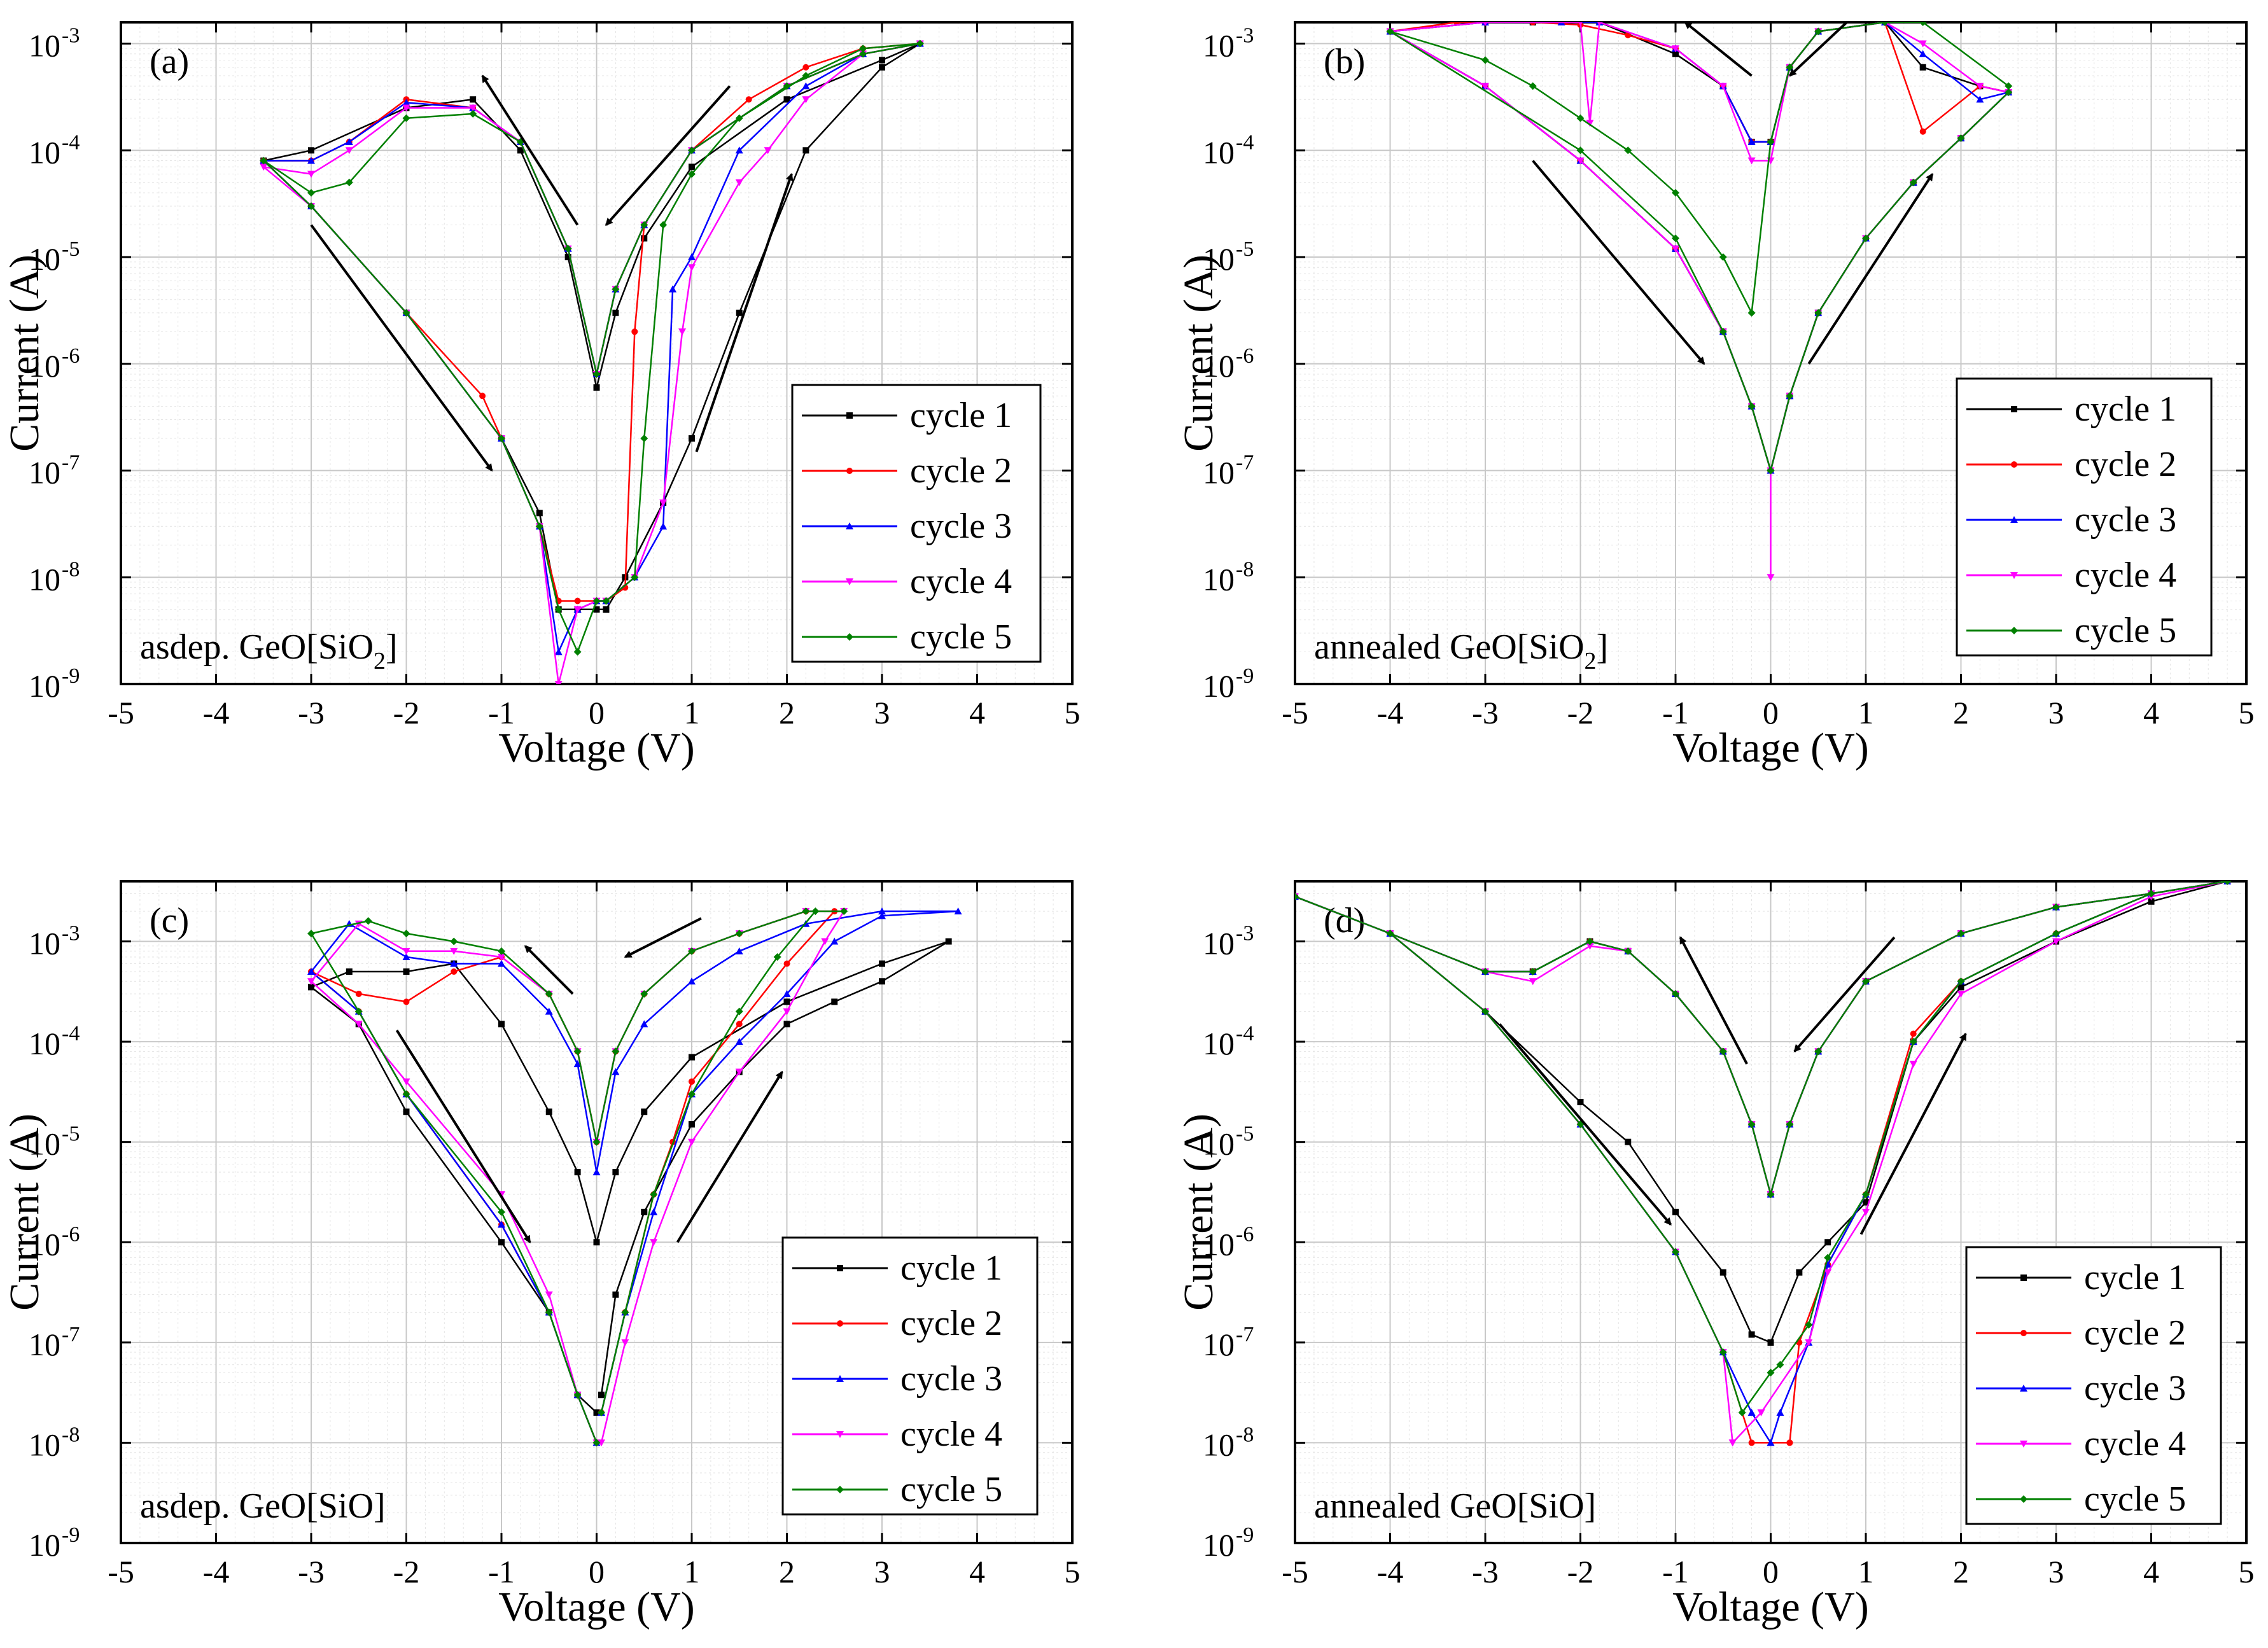 This screenshot has width=2268, height=1648. What do you see at coordinates (1390, 1571) in the screenshot?
I see `x-tick-label: -4` at bounding box center [1390, 1571].